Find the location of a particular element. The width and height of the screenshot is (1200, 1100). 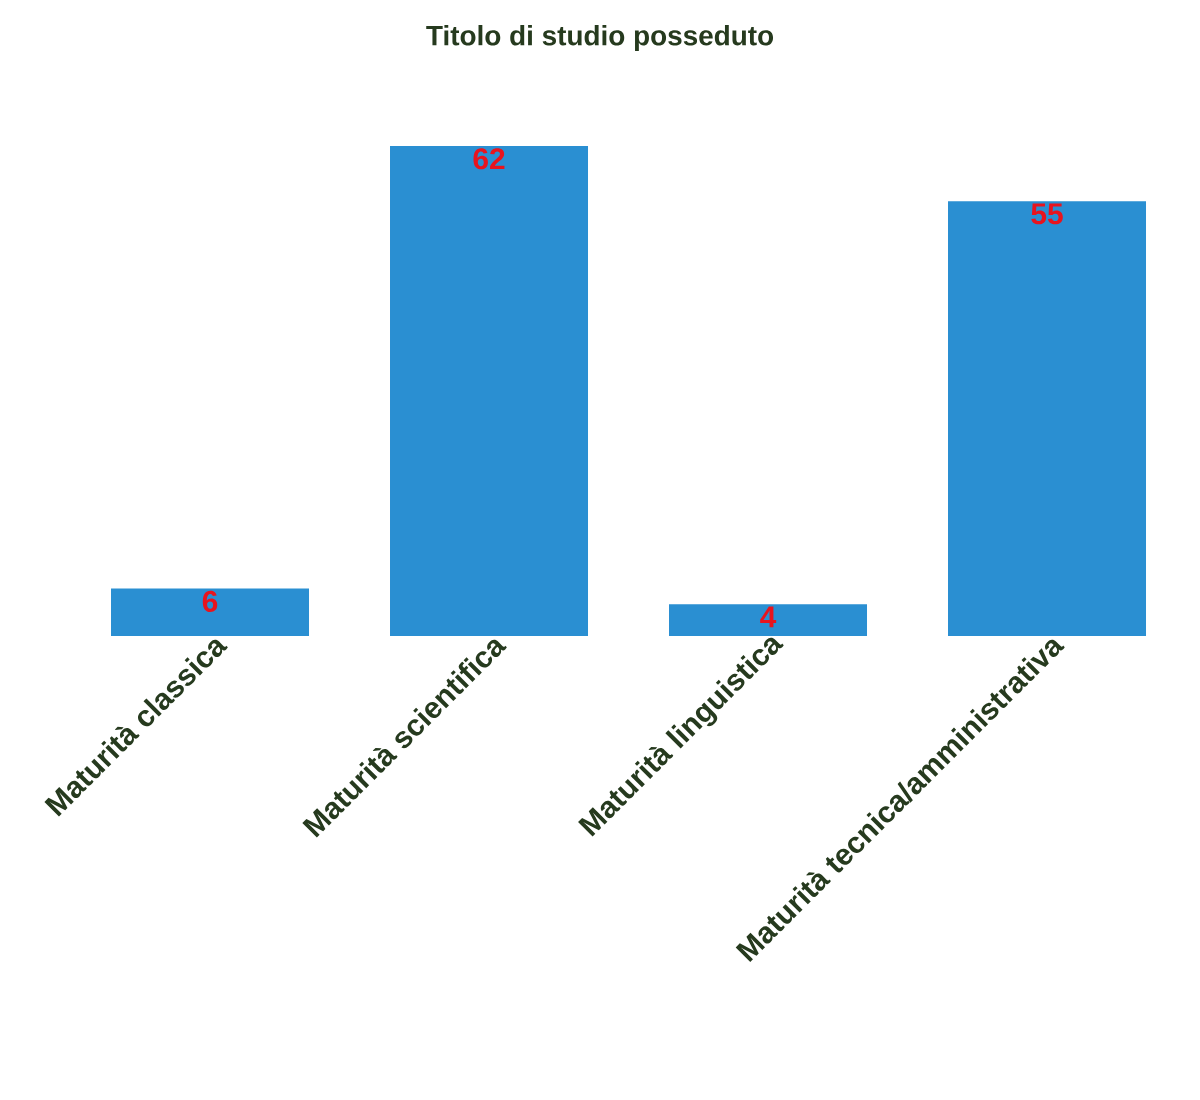

data-label: 6 is located at coordinates (210, 601).